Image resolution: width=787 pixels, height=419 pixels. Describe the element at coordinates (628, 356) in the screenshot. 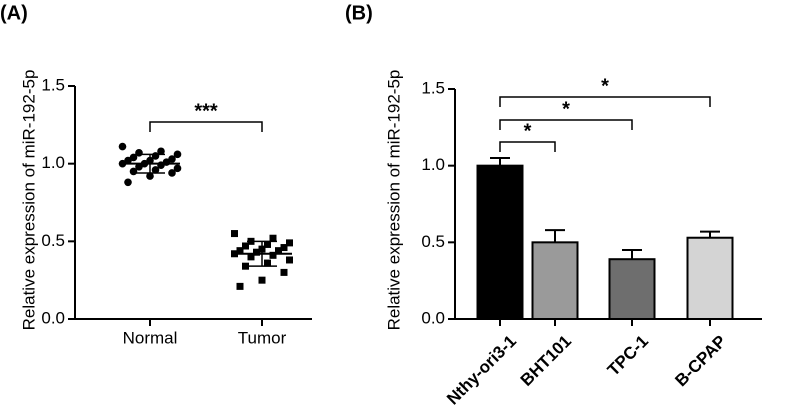

I see `x-tick-label: TPC-1` at that location.